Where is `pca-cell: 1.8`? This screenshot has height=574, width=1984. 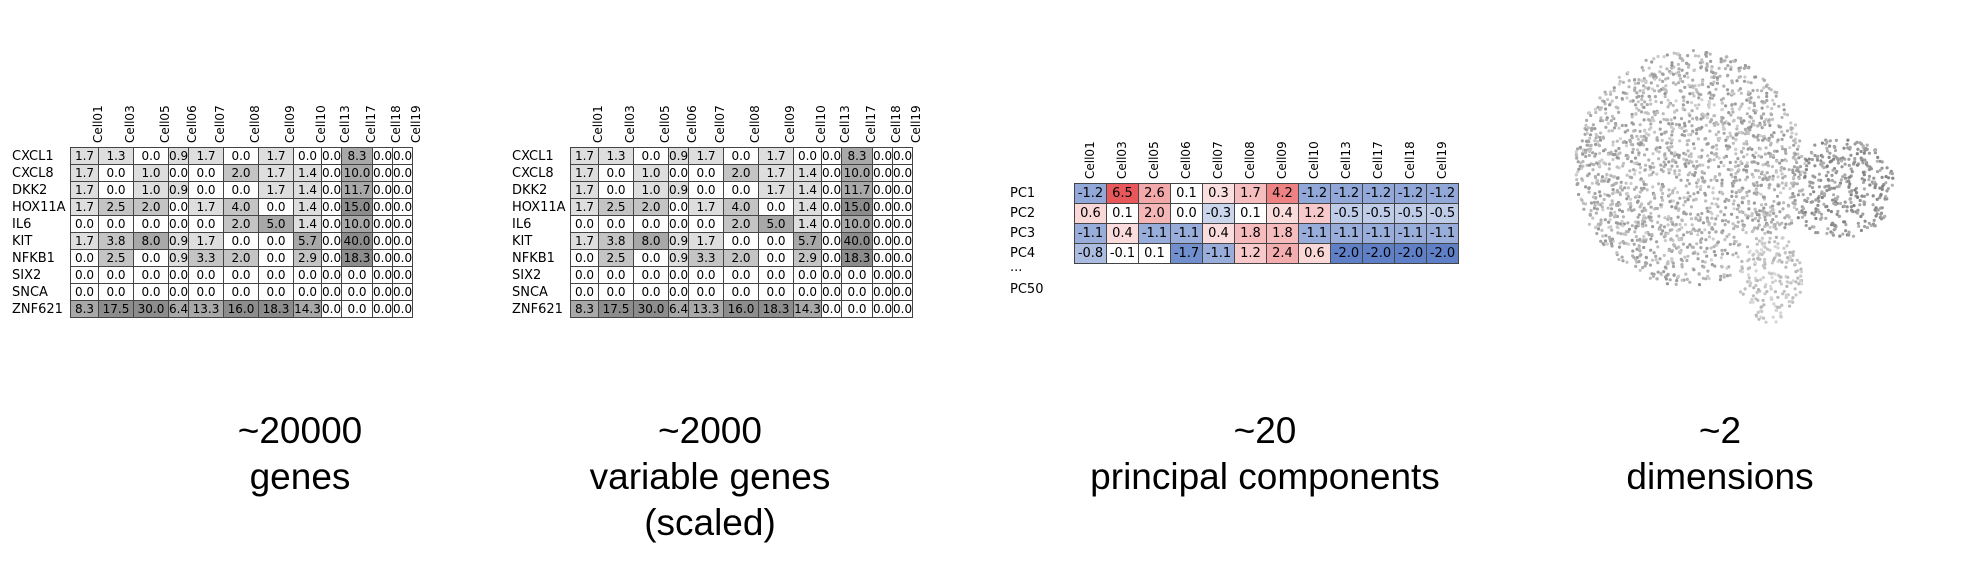
pca-cell: 1.8 is located at coordinates (1250, 233).